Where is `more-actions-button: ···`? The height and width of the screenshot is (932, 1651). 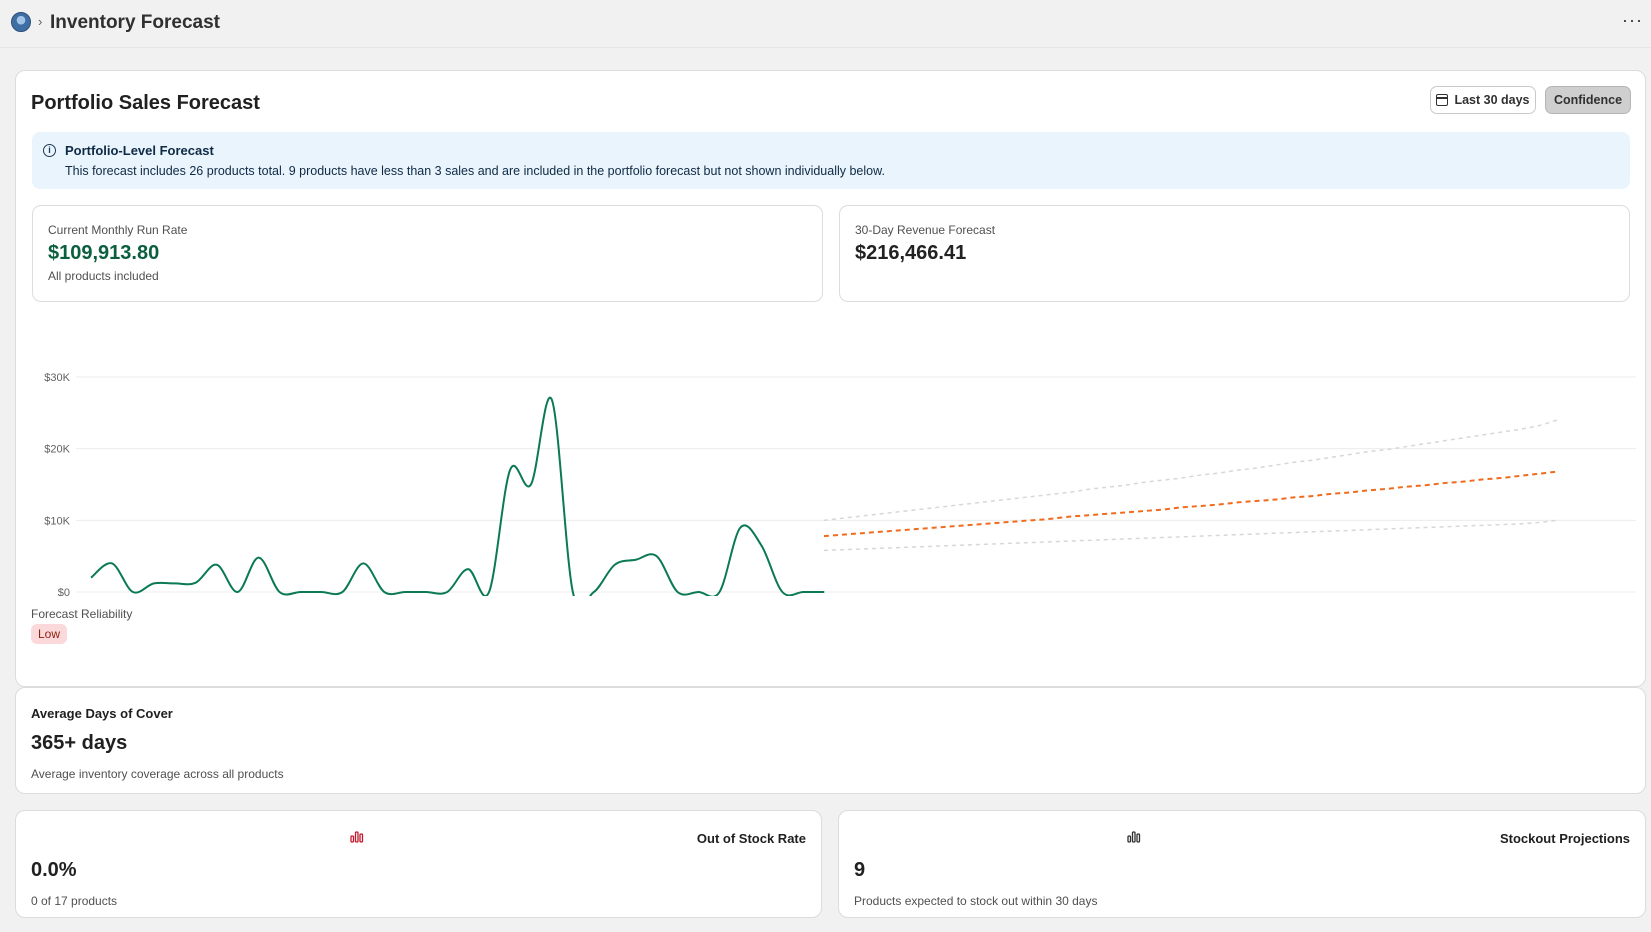
more-actions-button: ··· is located at coordinates (1632, 20).